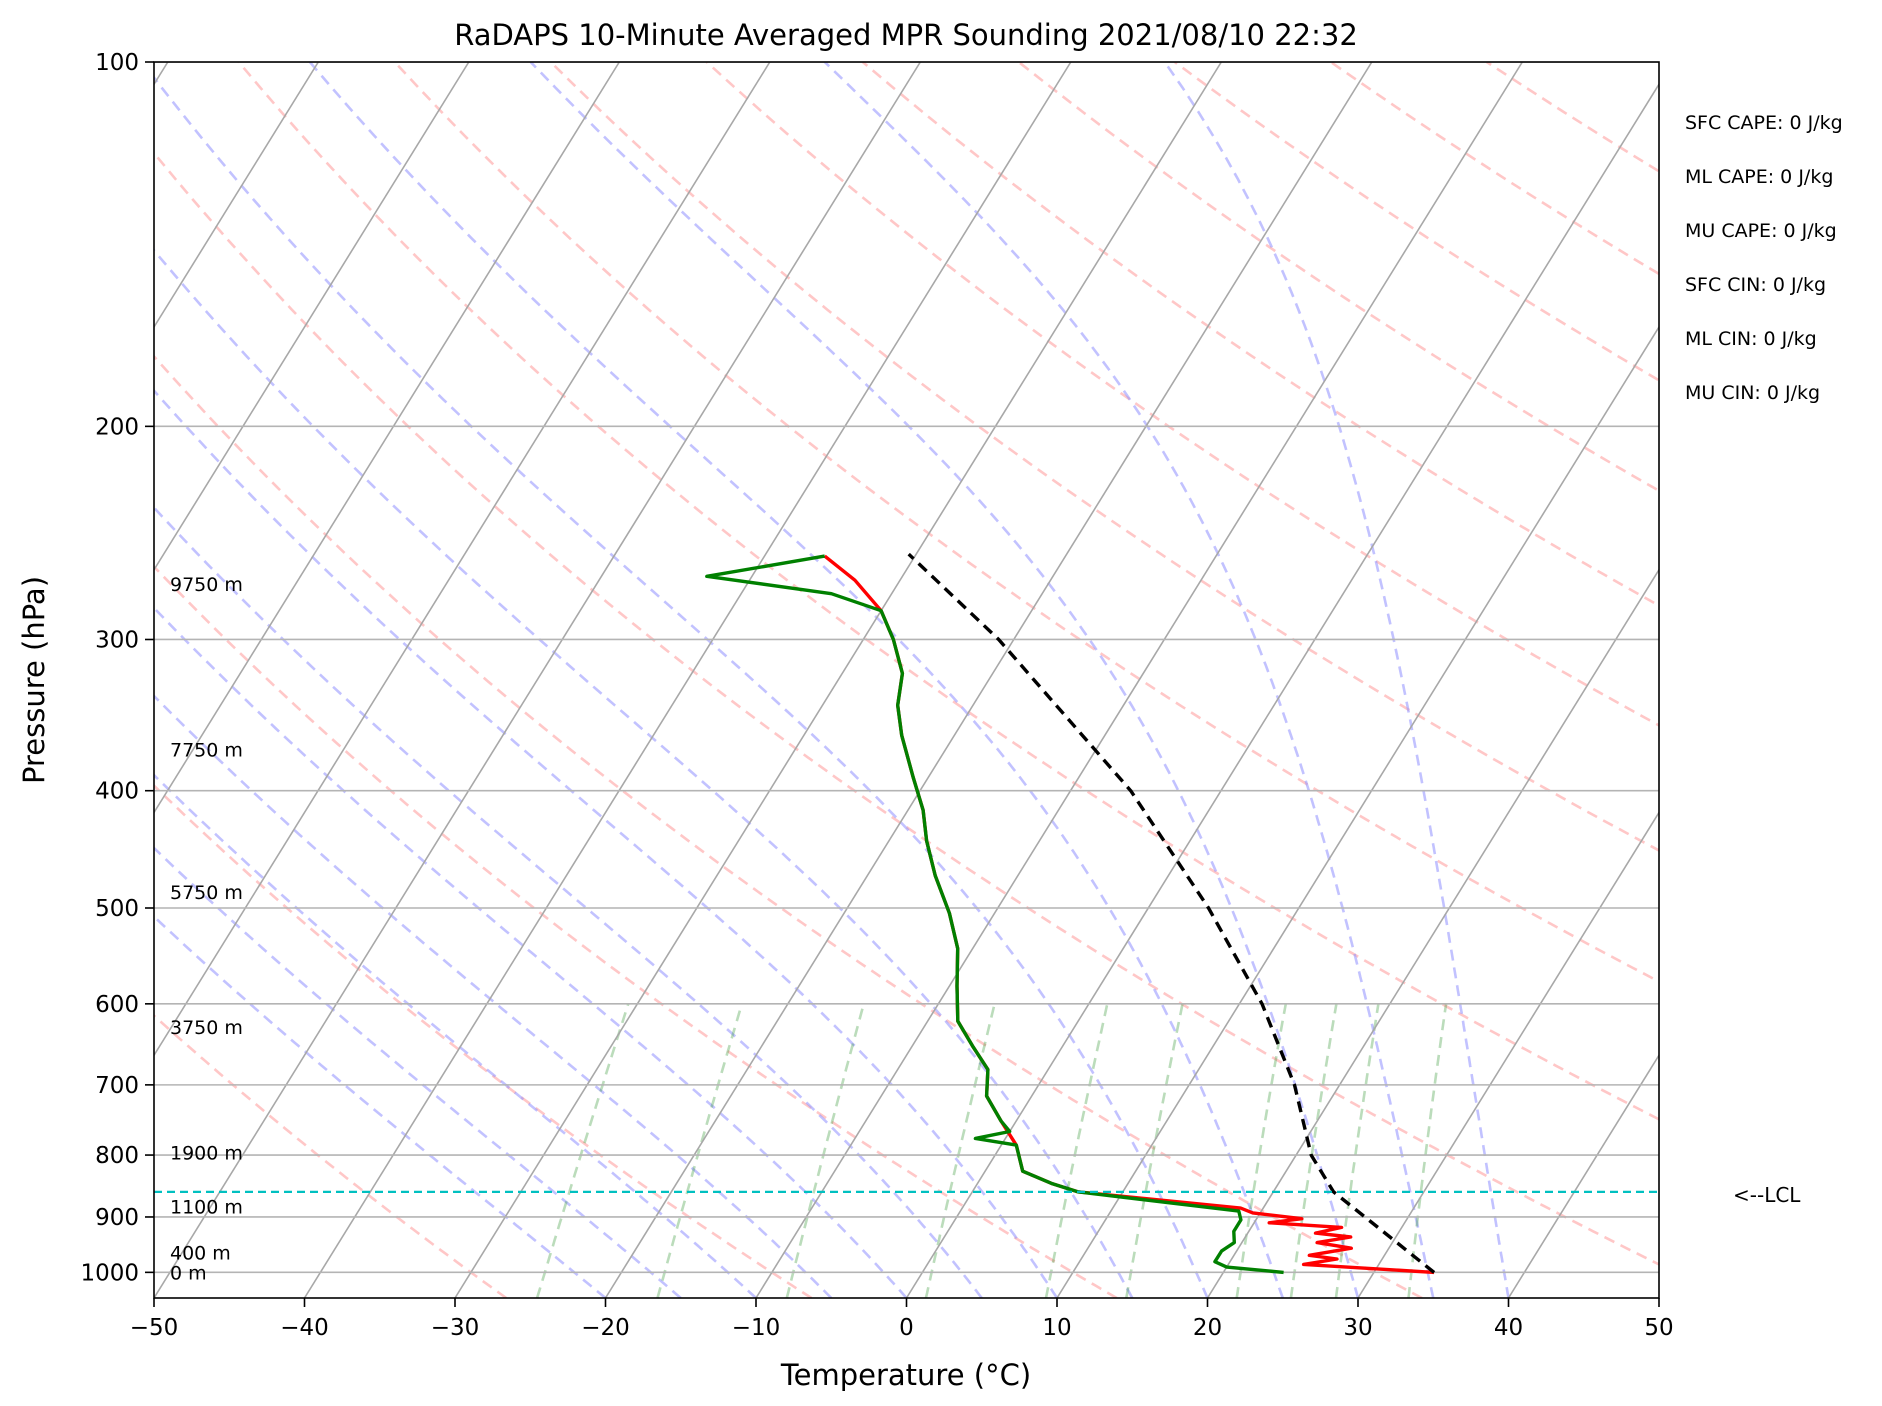 The width and height of the screenshot is (1882, 1406). What do you see at coordinates (117, 792) in the screenshot?
I see `y-tick-label: 400` at bounding box center [117, 792].